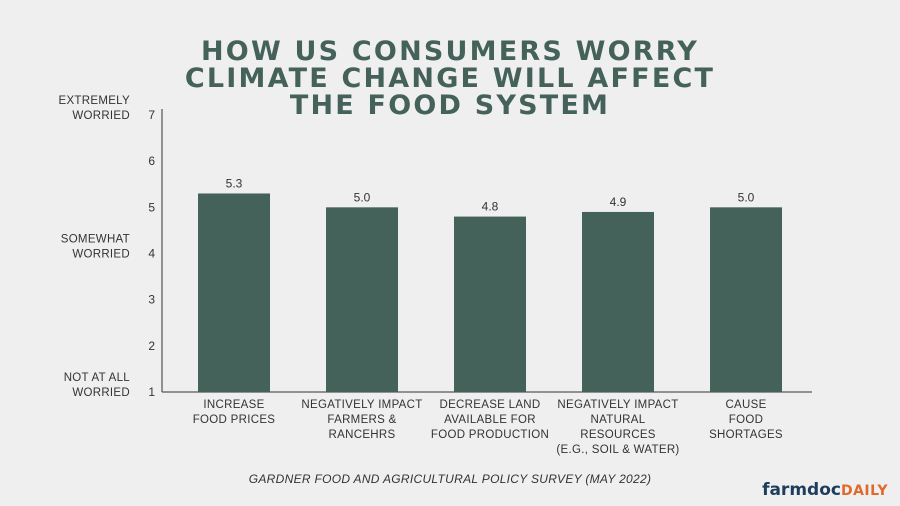 This screenshot has width=900, height=506. Describe the element at coordinates (151, 346) in the screenshot. I see `y-tick-label: 2` at that location.